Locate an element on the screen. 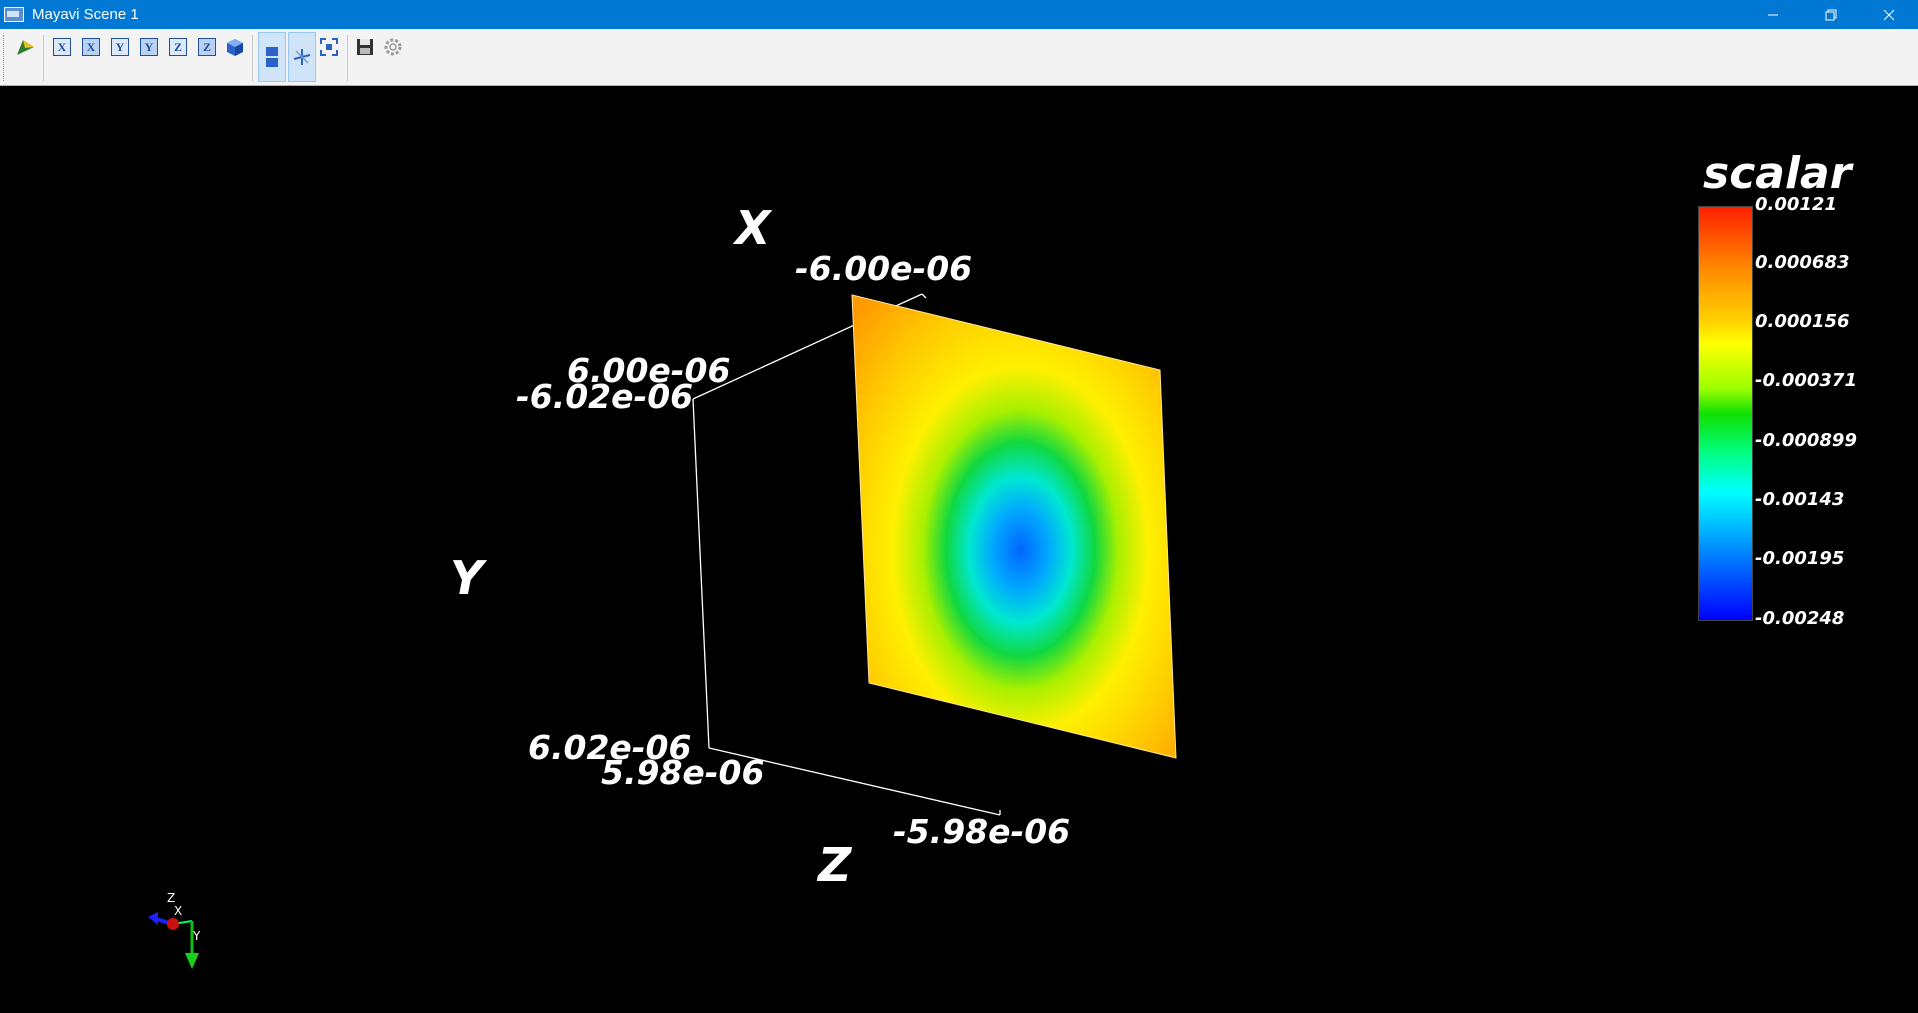 The width and height of the screenshot is (1918, 1013). orientation-y-label: Y is located at coordinates (197, 936).